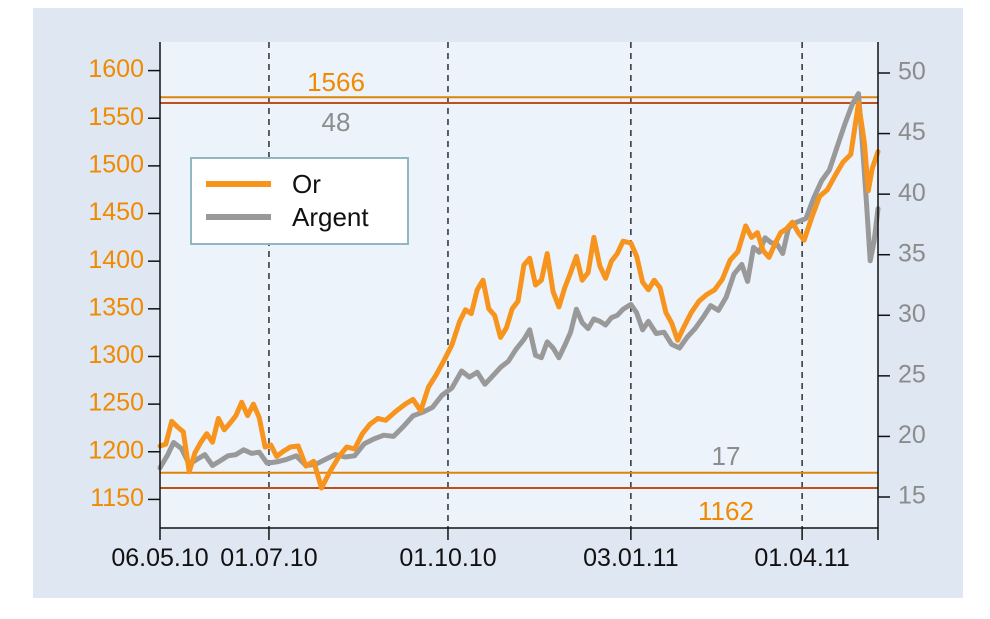  Describe the element at coordinates (116, 212) in the screenshot. I see `left-tick-label-1450: 1450` at that location.